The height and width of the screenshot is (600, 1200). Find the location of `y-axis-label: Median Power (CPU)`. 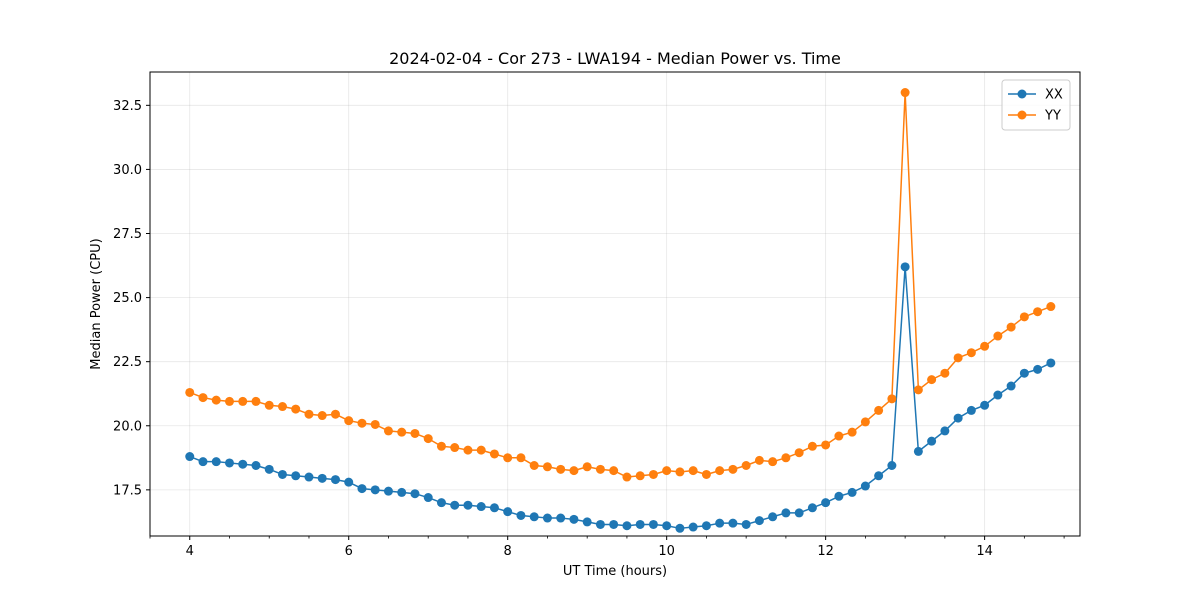

y-axis-label: Median Power (CPU) is located at coordinates (96, 303).